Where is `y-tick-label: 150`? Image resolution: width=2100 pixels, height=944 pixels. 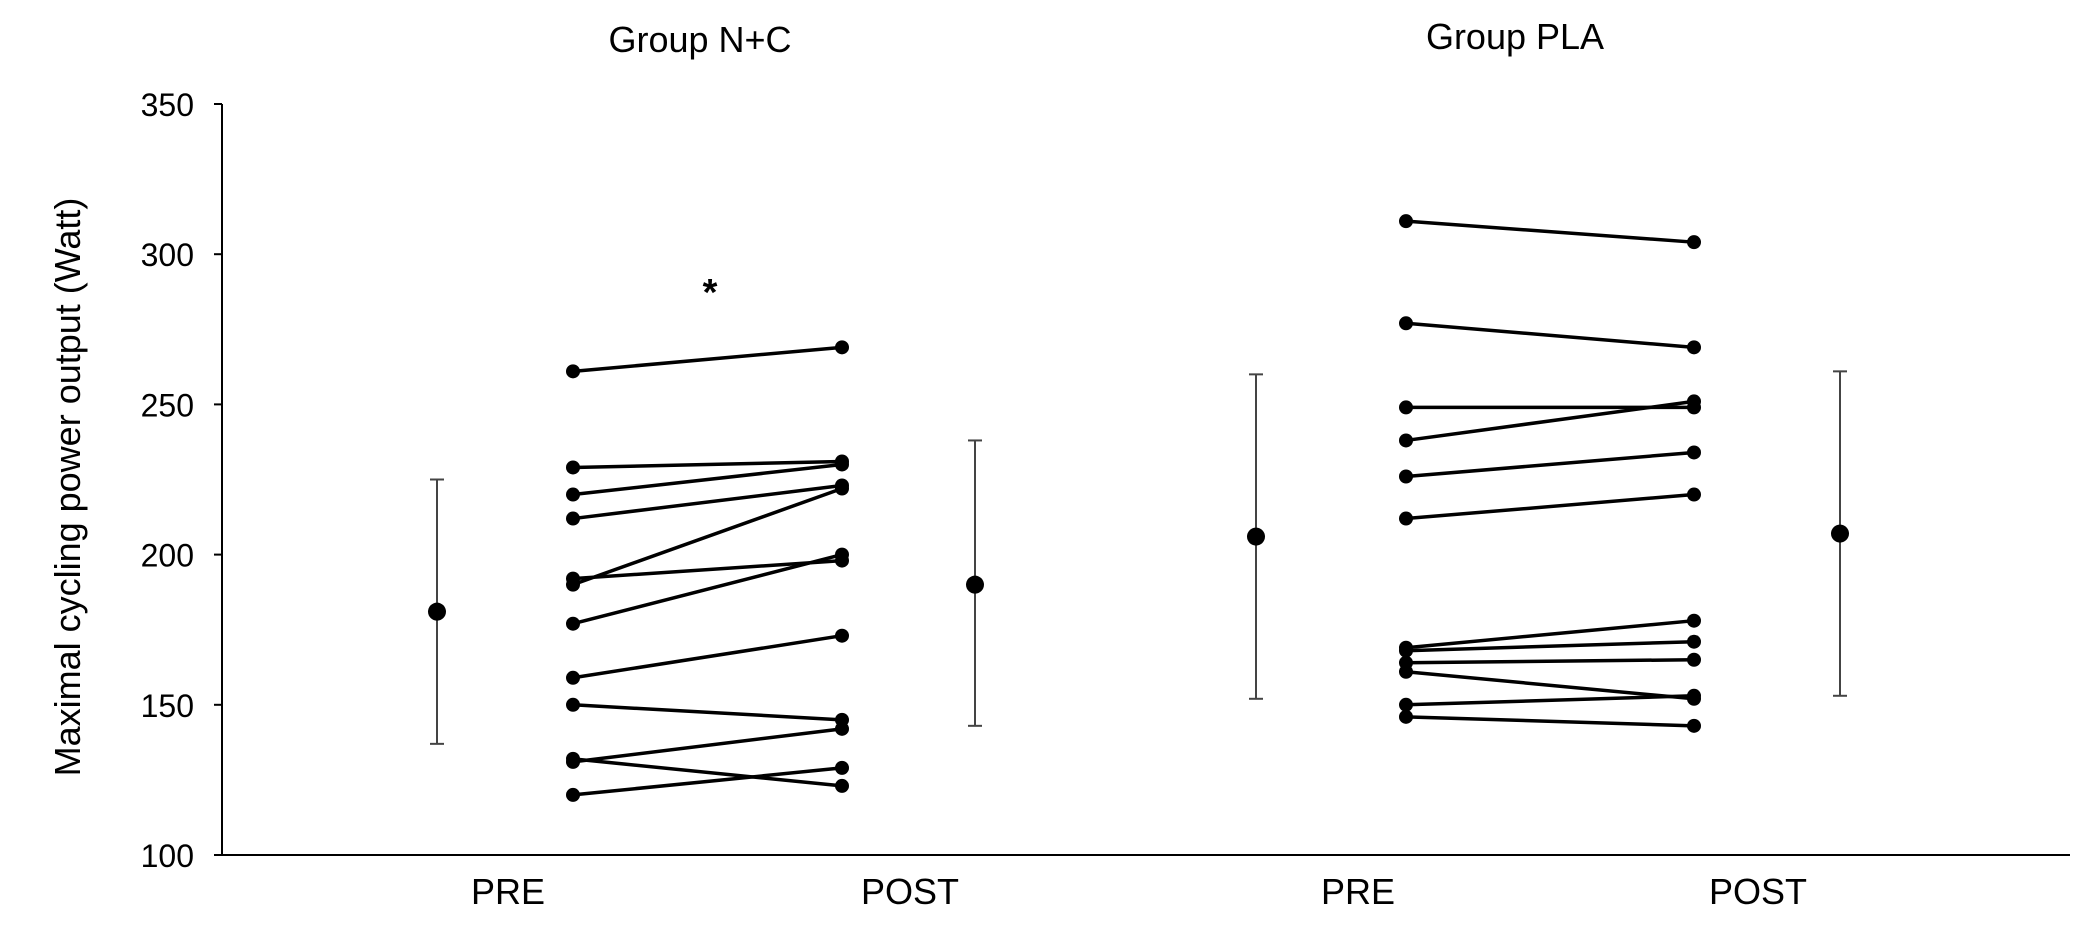 y-tick-label: 150 is located at coordinates (167, 706).